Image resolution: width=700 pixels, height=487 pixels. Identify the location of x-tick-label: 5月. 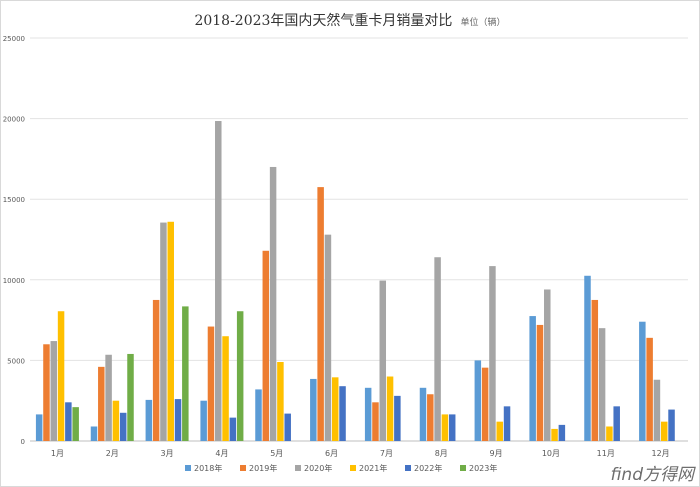
(276, 453).